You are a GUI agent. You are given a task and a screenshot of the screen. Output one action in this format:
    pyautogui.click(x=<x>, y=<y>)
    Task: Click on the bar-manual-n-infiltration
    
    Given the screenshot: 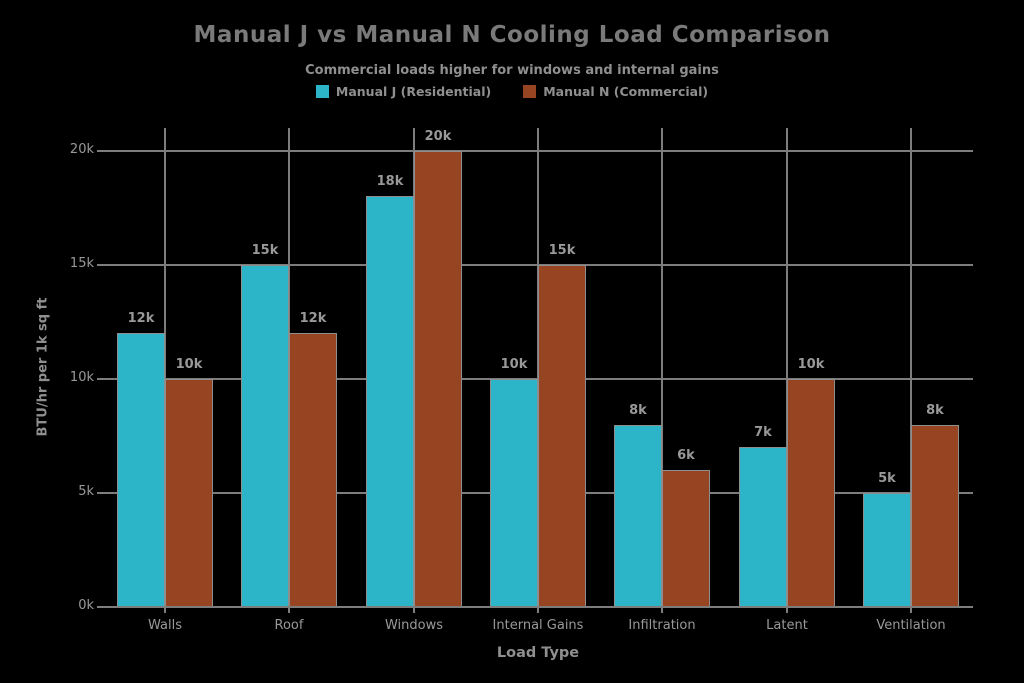 What is the action you would take?
    pyautogui.click(x=686, y=538)
    